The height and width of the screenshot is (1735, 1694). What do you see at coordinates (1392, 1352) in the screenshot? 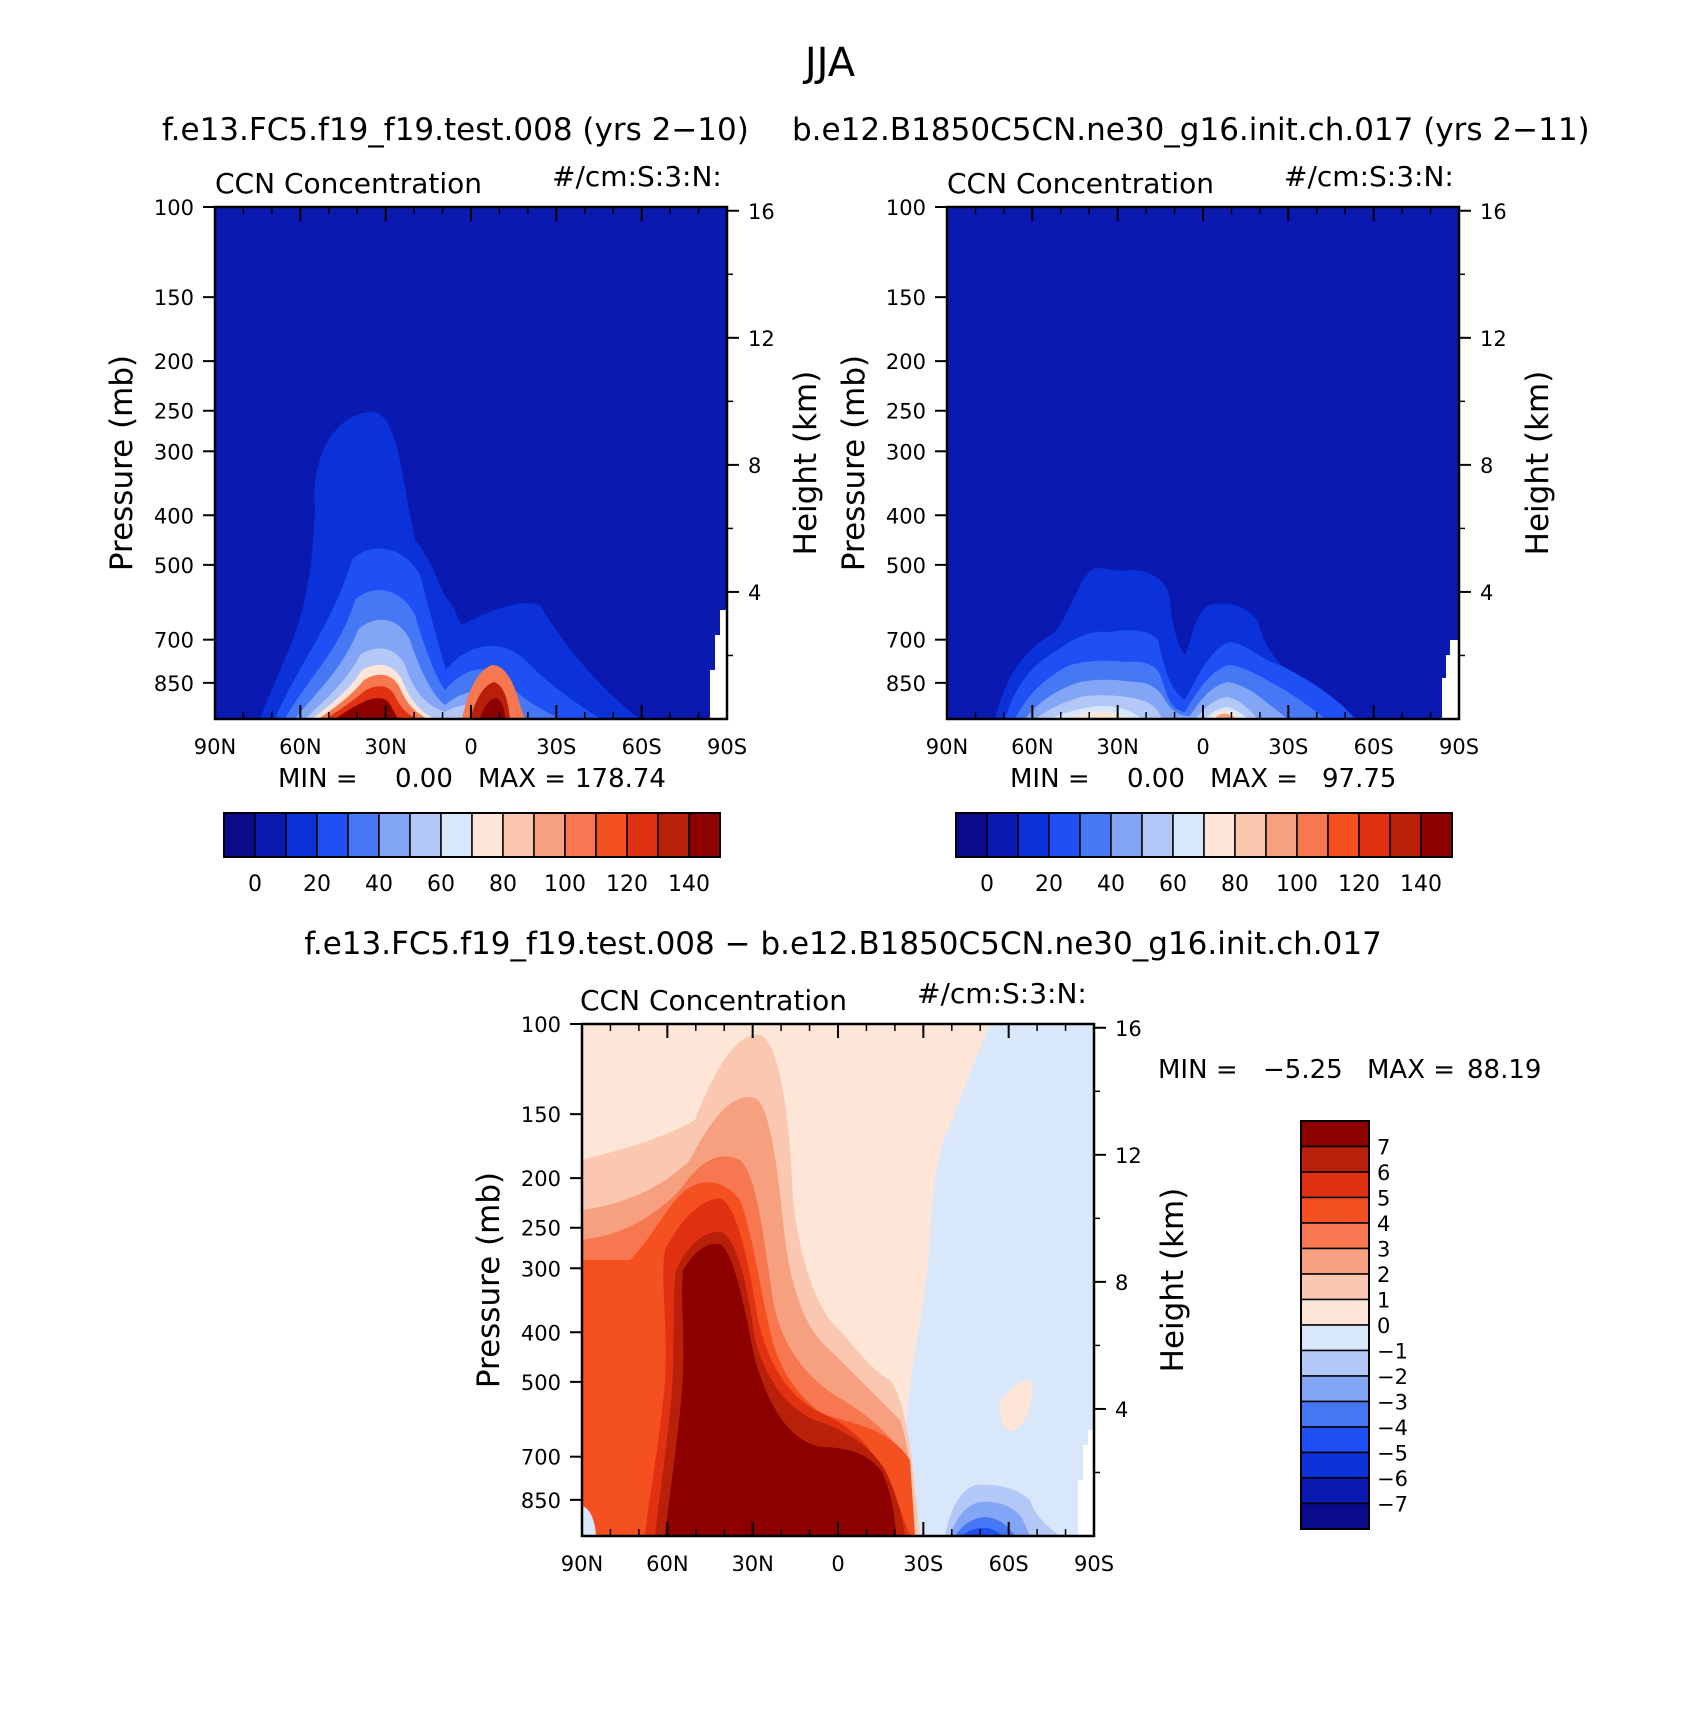
I see `colorbar-label: −1` at bounding box center [1392, 1352].